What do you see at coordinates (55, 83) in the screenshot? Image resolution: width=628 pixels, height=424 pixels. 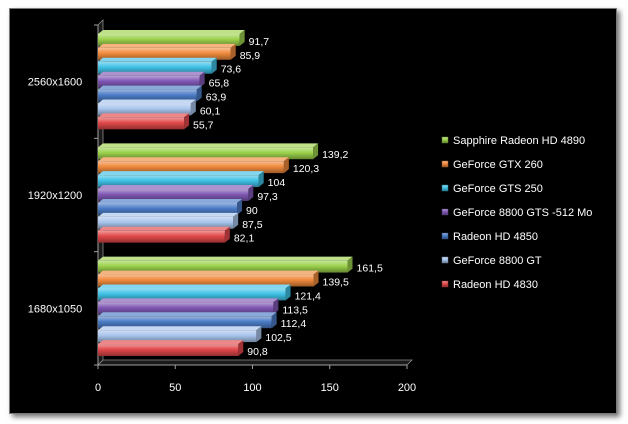 I see `category-label: 2560x1600` at bounding box center [55, 83].